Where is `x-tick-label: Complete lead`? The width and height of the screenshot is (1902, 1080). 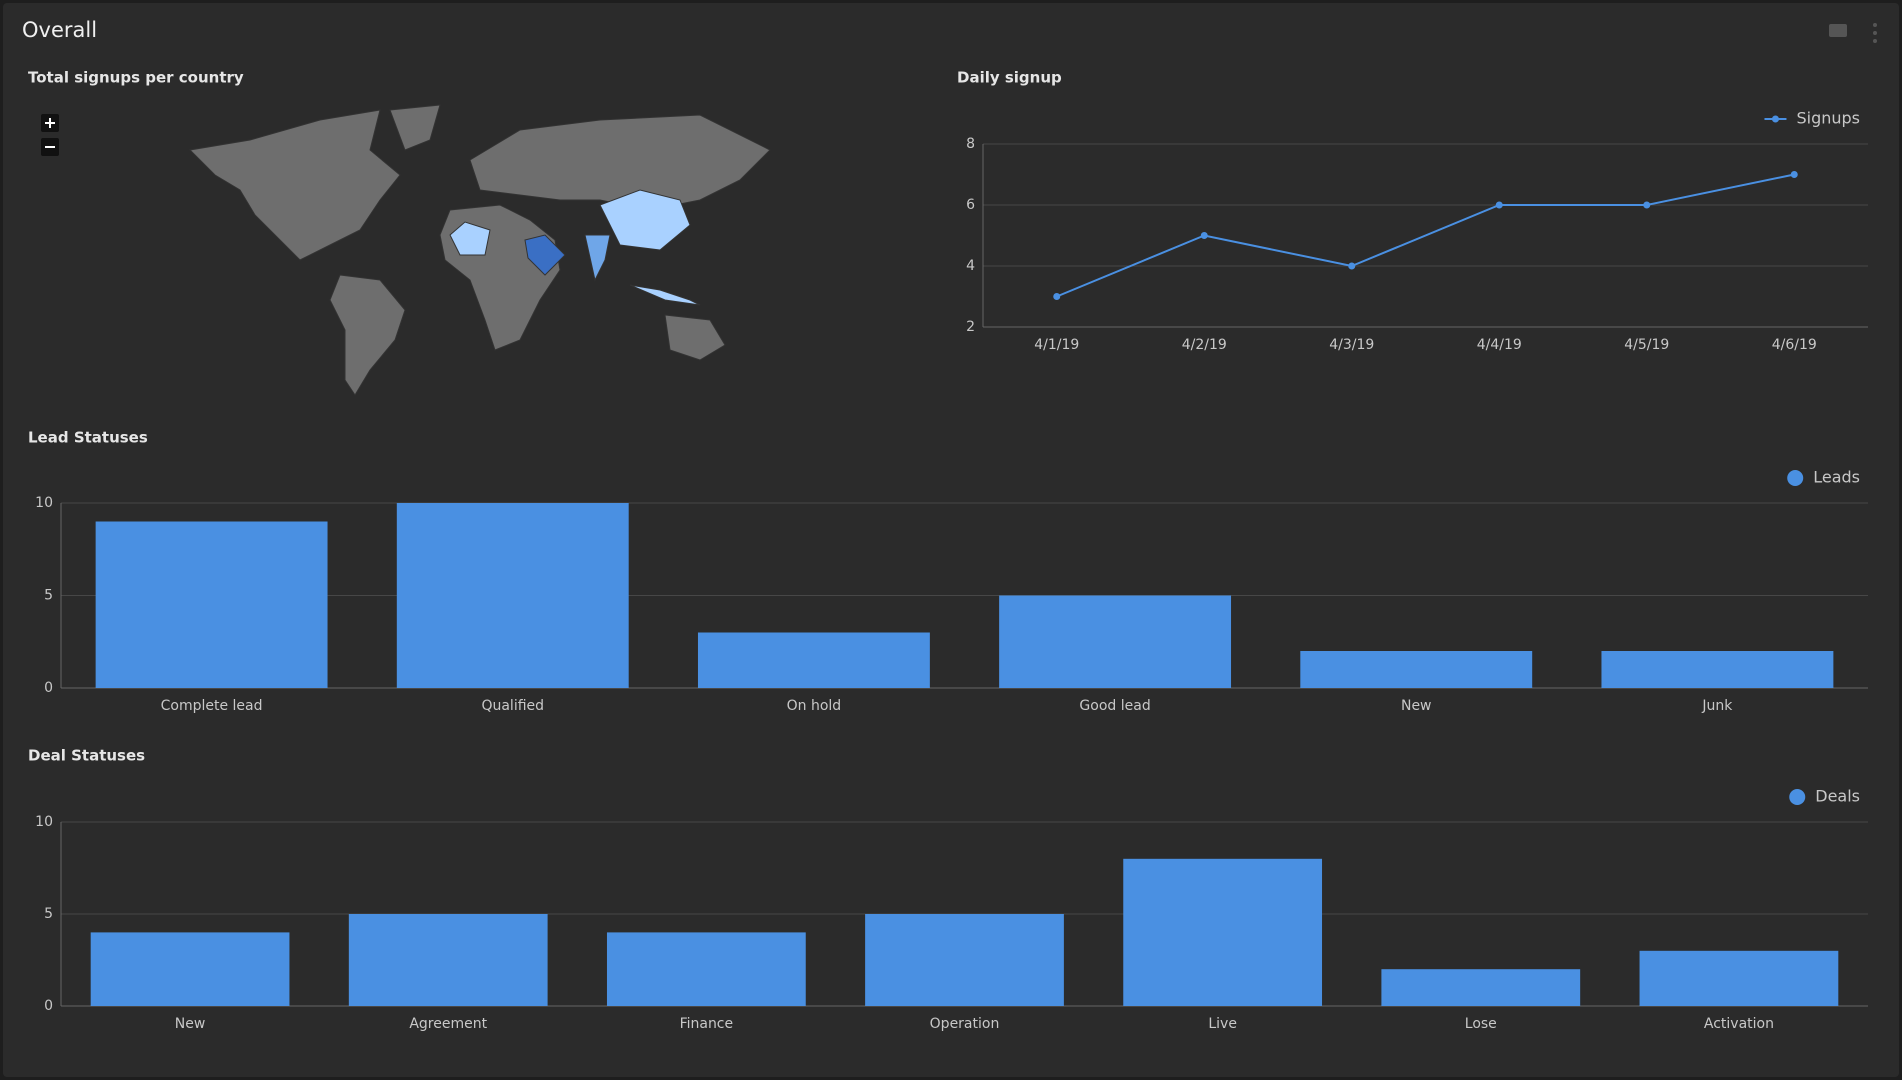
x-tick-label: Complete lead is located at coordinates (212, 706).